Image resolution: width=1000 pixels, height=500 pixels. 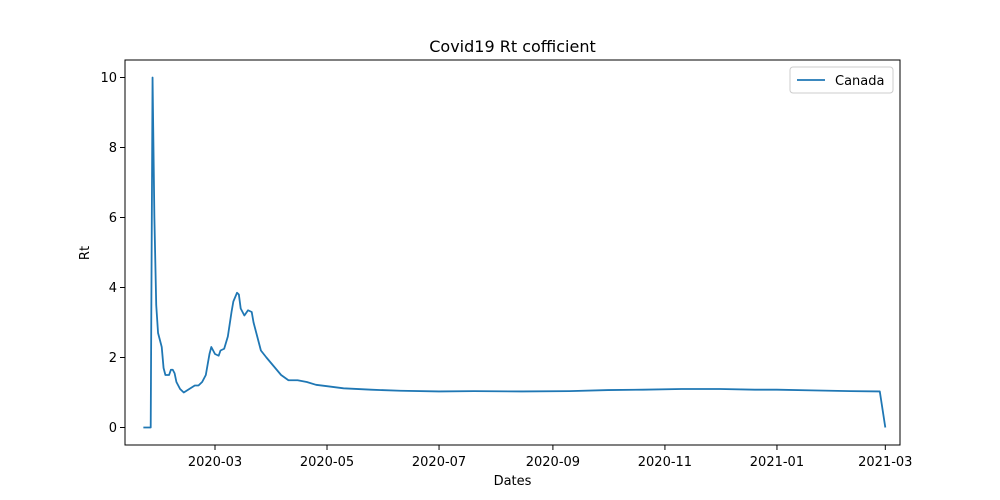 I want to click on chart-title: Covid19 Rt cofficient, so click(x=512, y=46).